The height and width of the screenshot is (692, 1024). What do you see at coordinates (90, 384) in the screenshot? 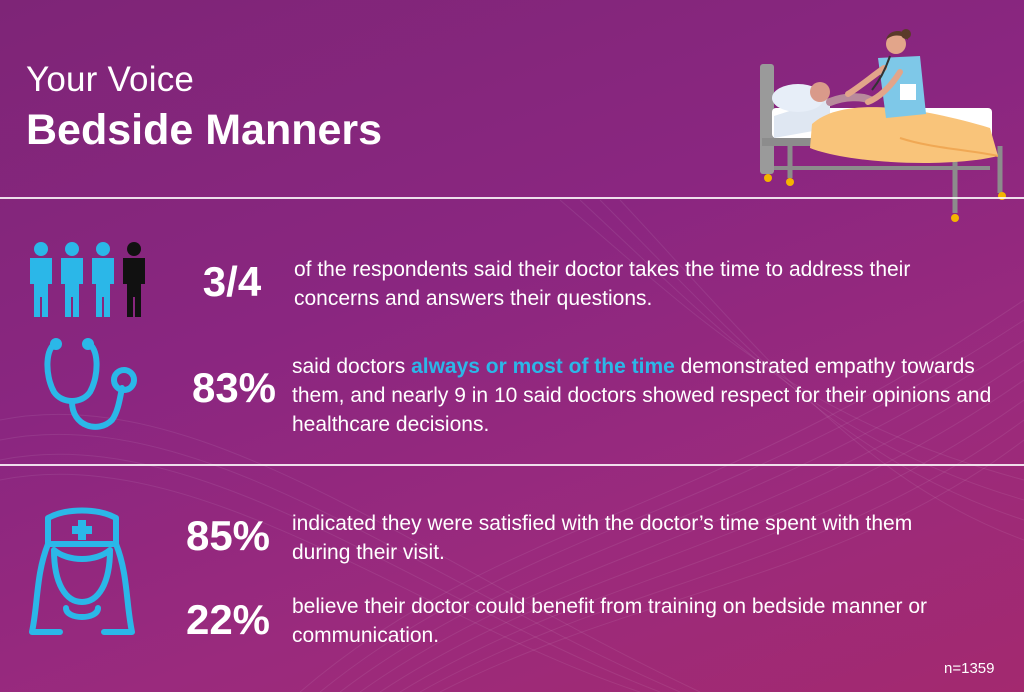
I see `stethoscope-icon` at bounding box center [90, 384].